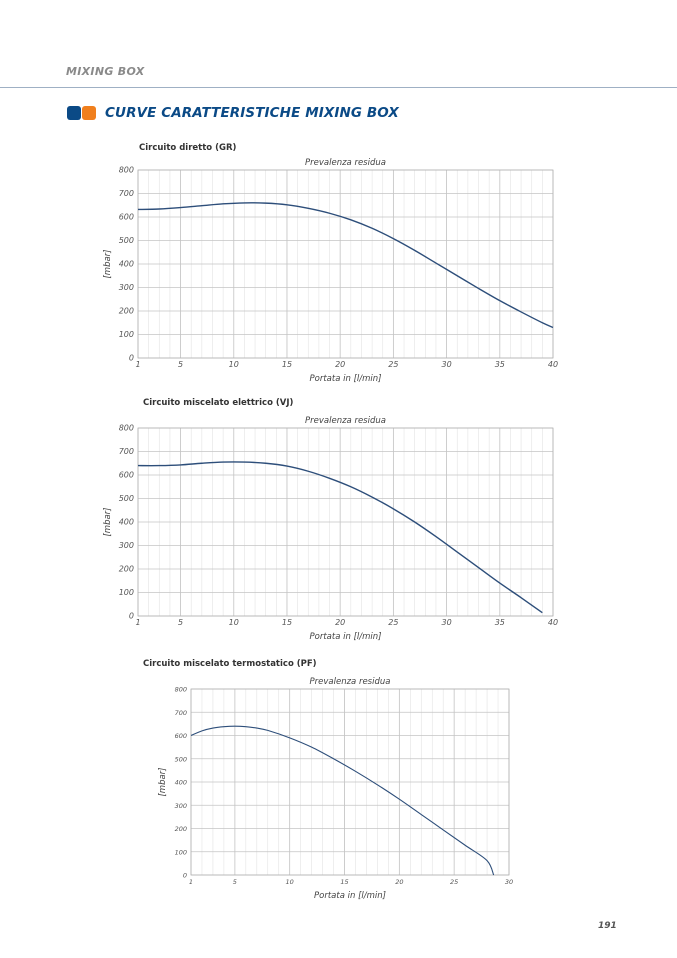  What do you see at coordinates (218, 403) in the screenshot?
I see `chart-2-title: Circuito miscelato elettrico (VJ)` at bounding box center [218, 403].